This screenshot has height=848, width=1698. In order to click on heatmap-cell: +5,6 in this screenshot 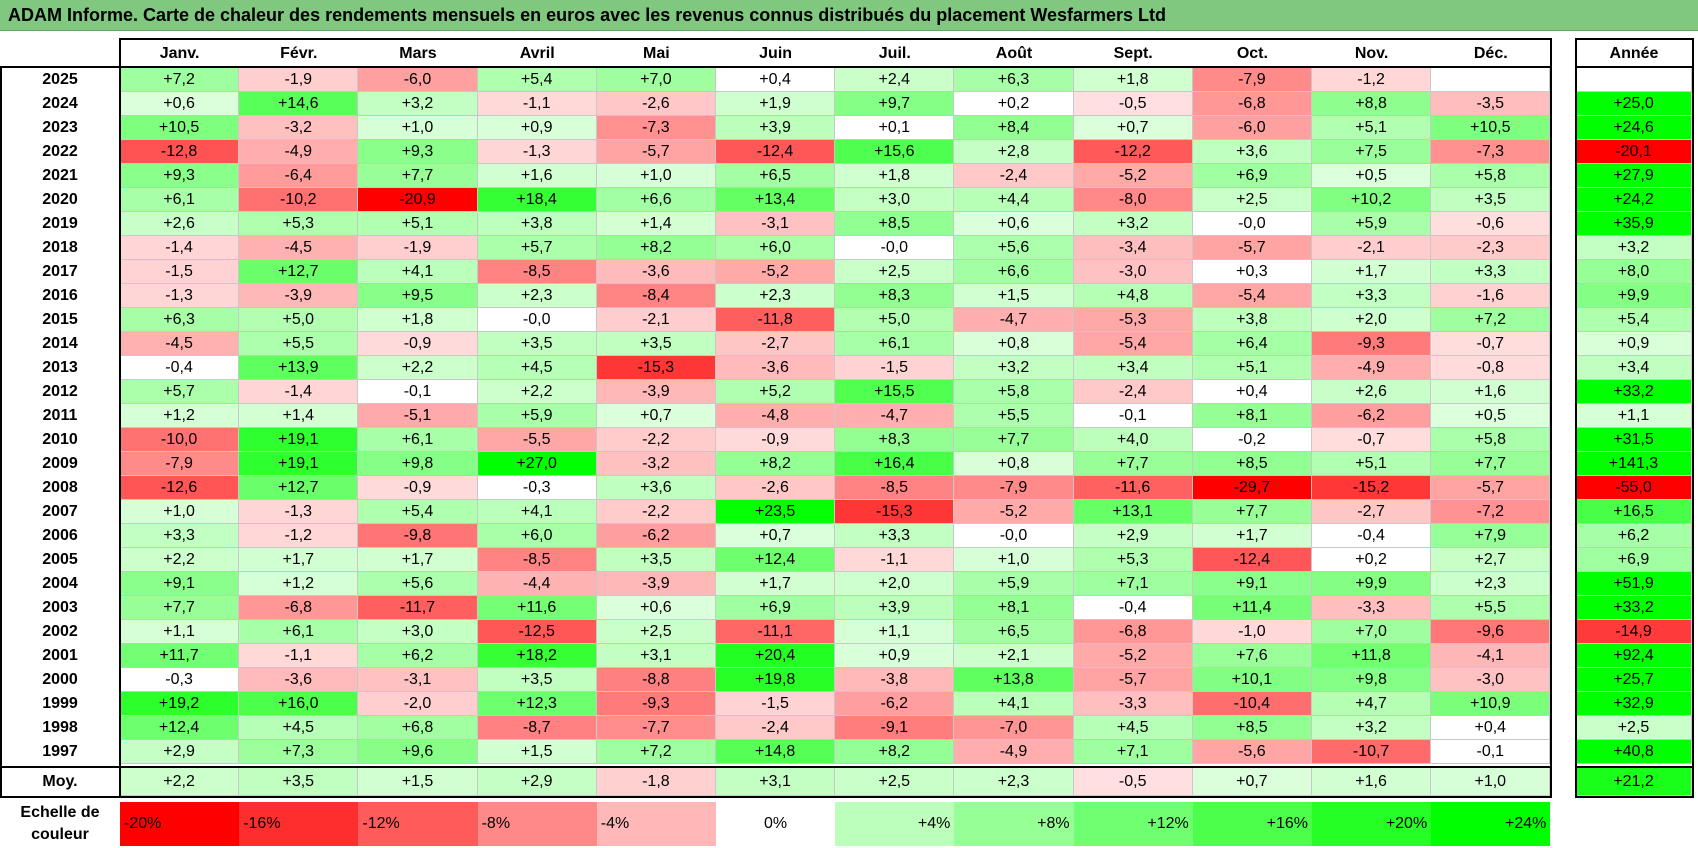, I will do `click(1014, 248)`.